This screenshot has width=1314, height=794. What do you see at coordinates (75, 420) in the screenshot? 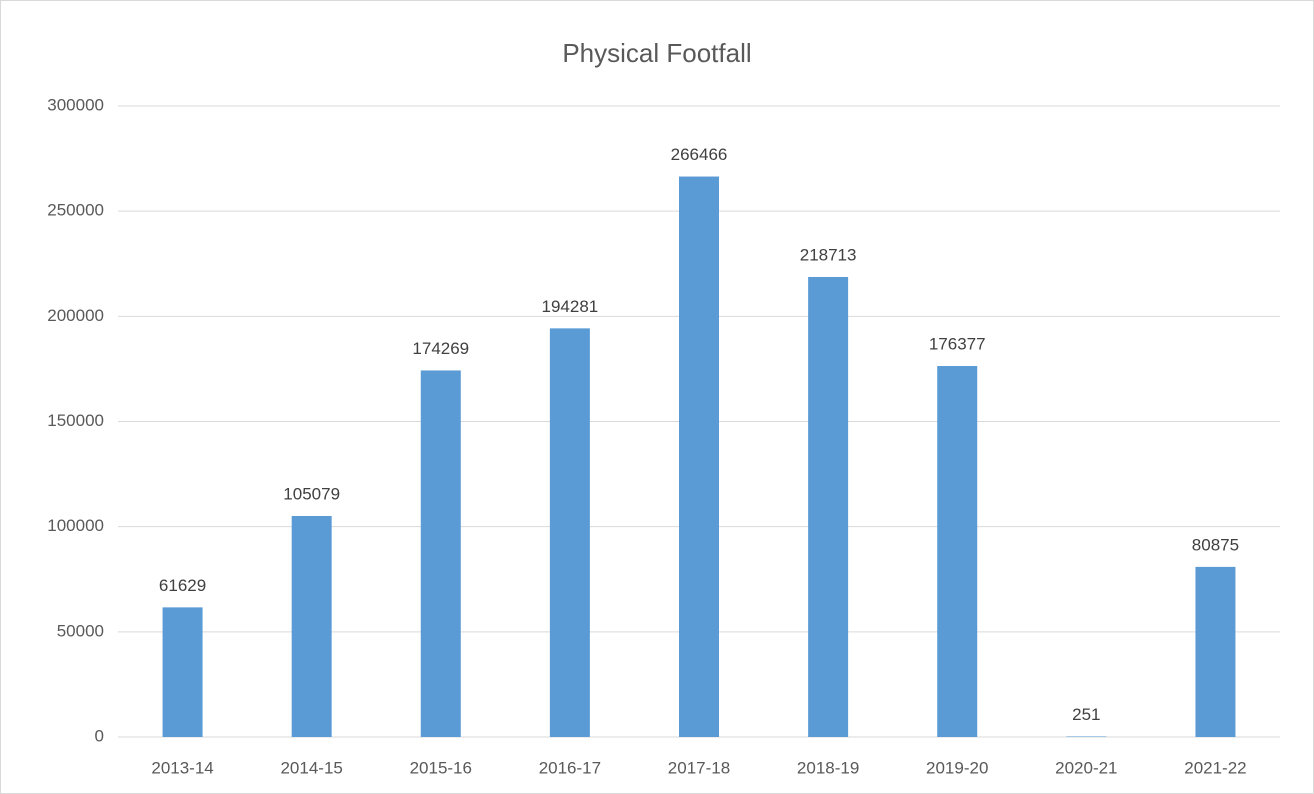
I see `y-tick-label: 150000` at bounding box center [75, 420].